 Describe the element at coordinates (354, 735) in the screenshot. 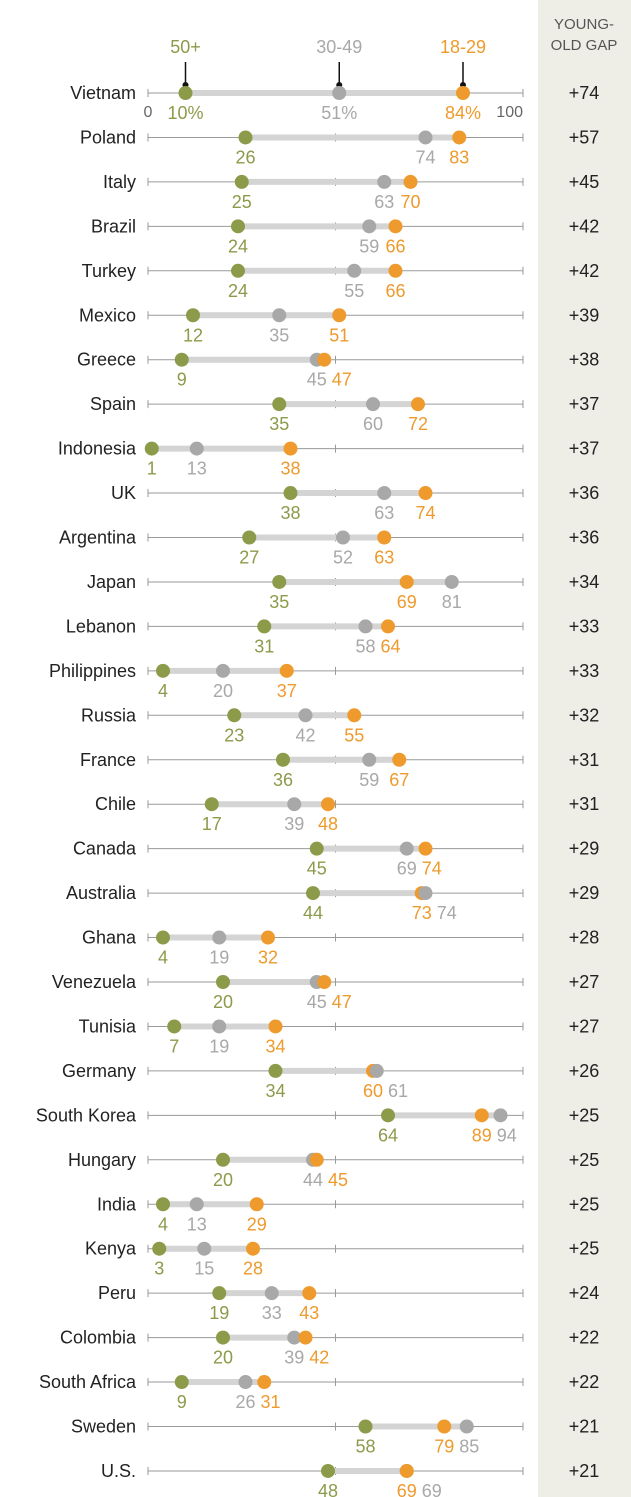

I see `young-value-label: 55` at that location.